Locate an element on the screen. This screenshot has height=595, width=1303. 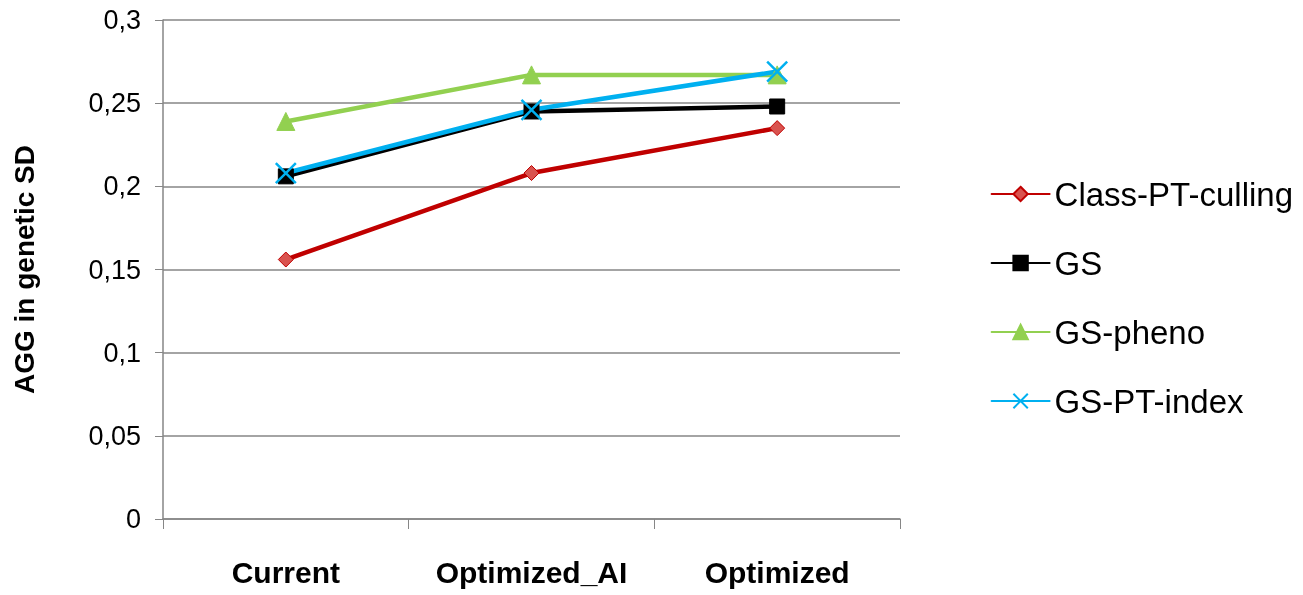
legend-label: GS-pheno is located at coordinates (1130, 332).